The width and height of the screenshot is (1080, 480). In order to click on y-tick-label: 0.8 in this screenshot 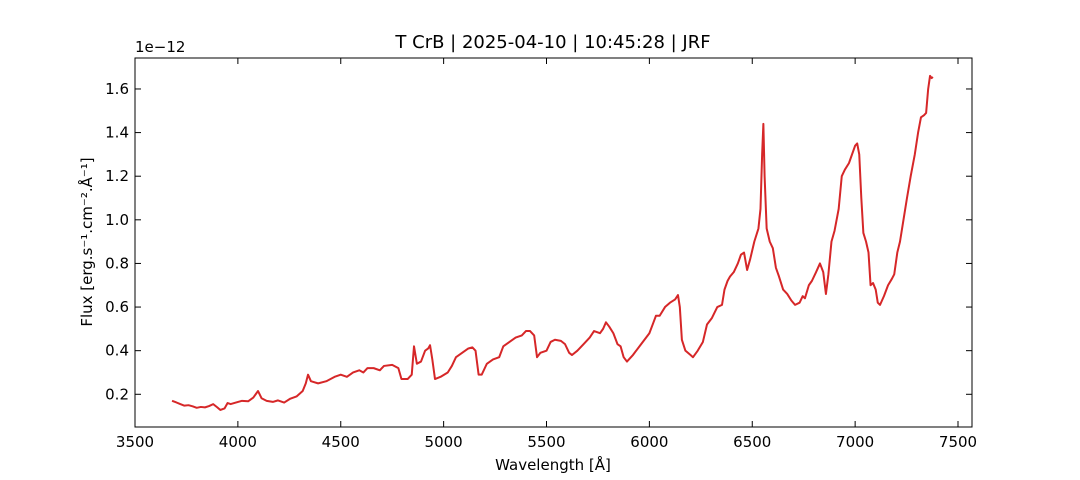, I will do `click(117, 263)`.